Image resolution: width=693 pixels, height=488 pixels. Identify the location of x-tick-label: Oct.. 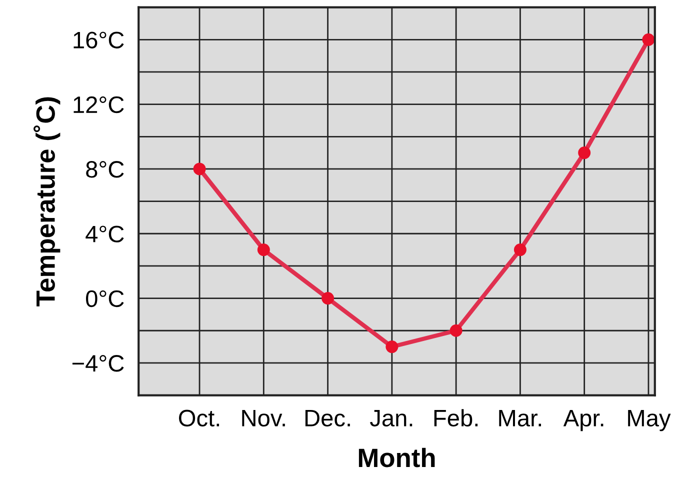
(199, 418).